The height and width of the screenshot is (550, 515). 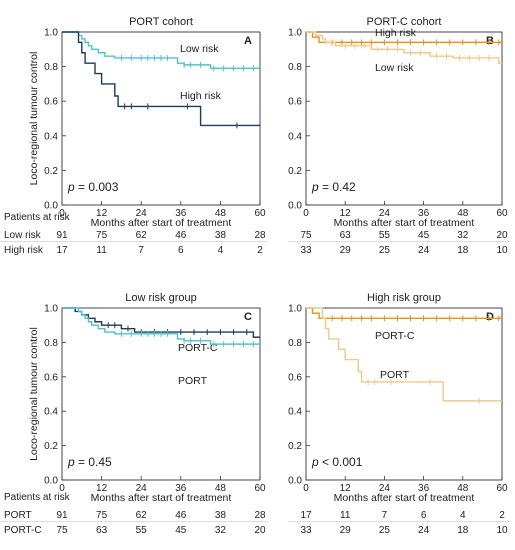 What do you see at coordinates (490, 41) in the screenshot?
I see `panel-letter: B` at bounding box center [490, 41].